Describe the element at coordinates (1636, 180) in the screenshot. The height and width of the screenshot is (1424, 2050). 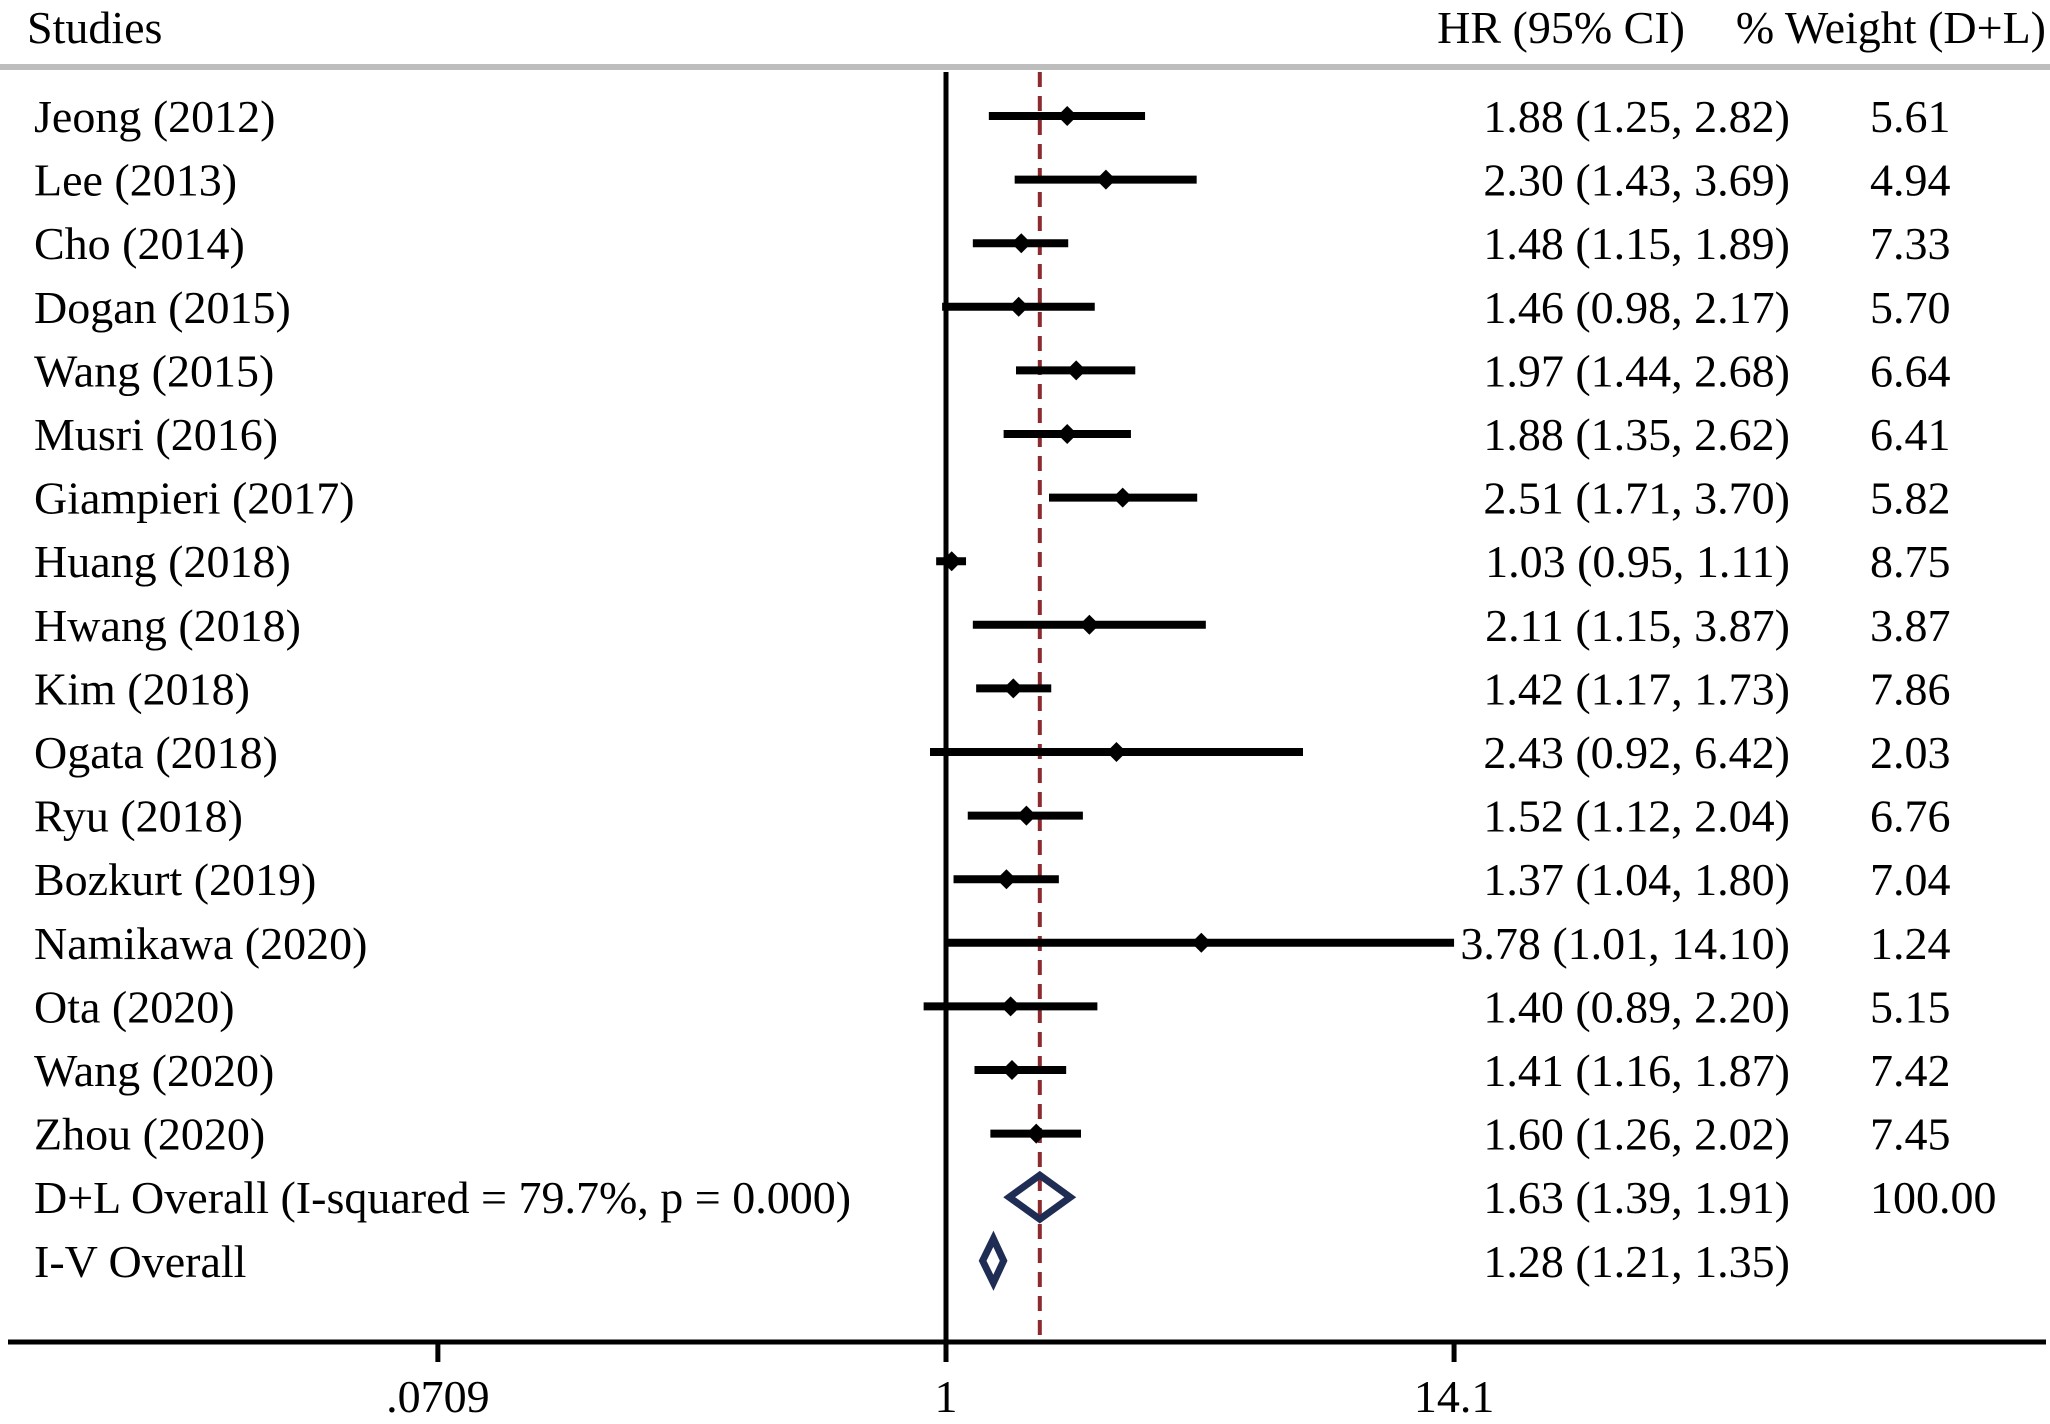
I see `hr-ci-value: 2.30 (1.43, 3.69)` at that location.